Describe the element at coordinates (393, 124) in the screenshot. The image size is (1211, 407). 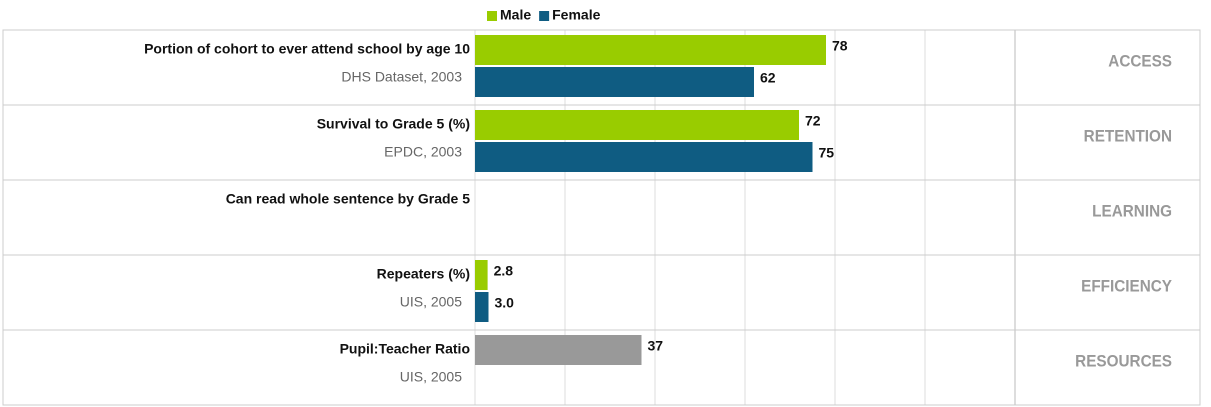
I see `category-label: Survival to Grade 5 (%)` at that location.